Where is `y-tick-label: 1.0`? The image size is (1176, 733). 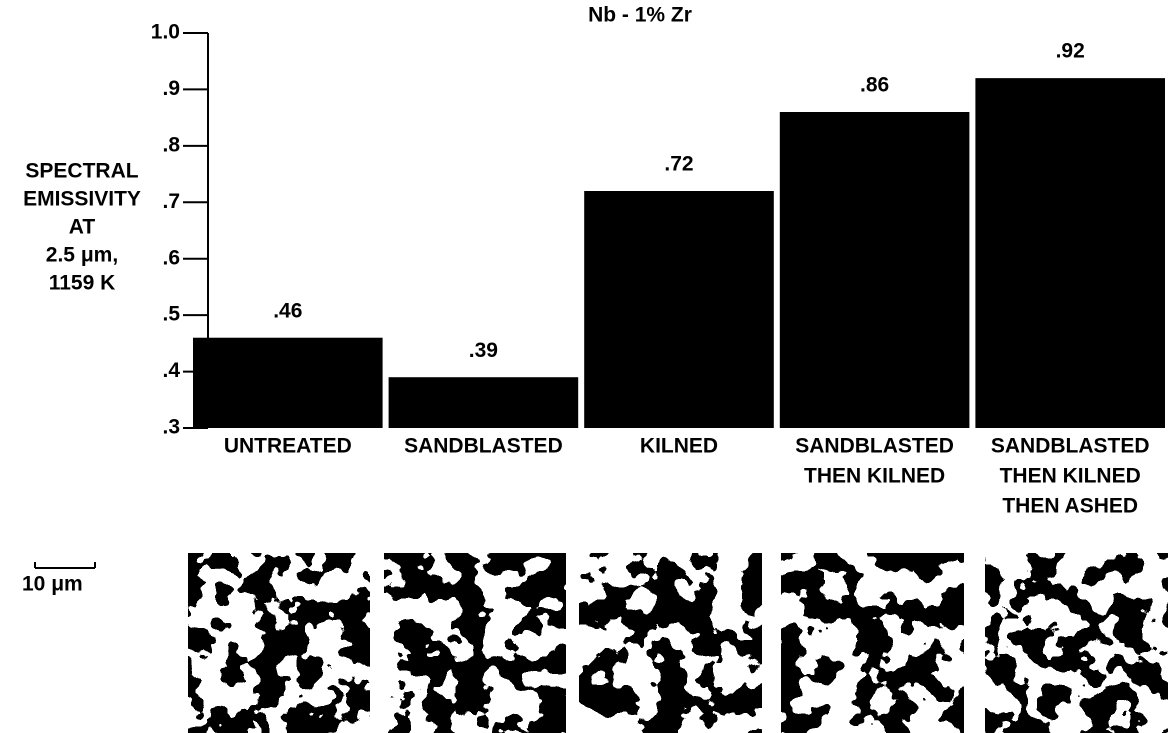 y-tick-label: 1.0 is located at coordinates (165, 32).